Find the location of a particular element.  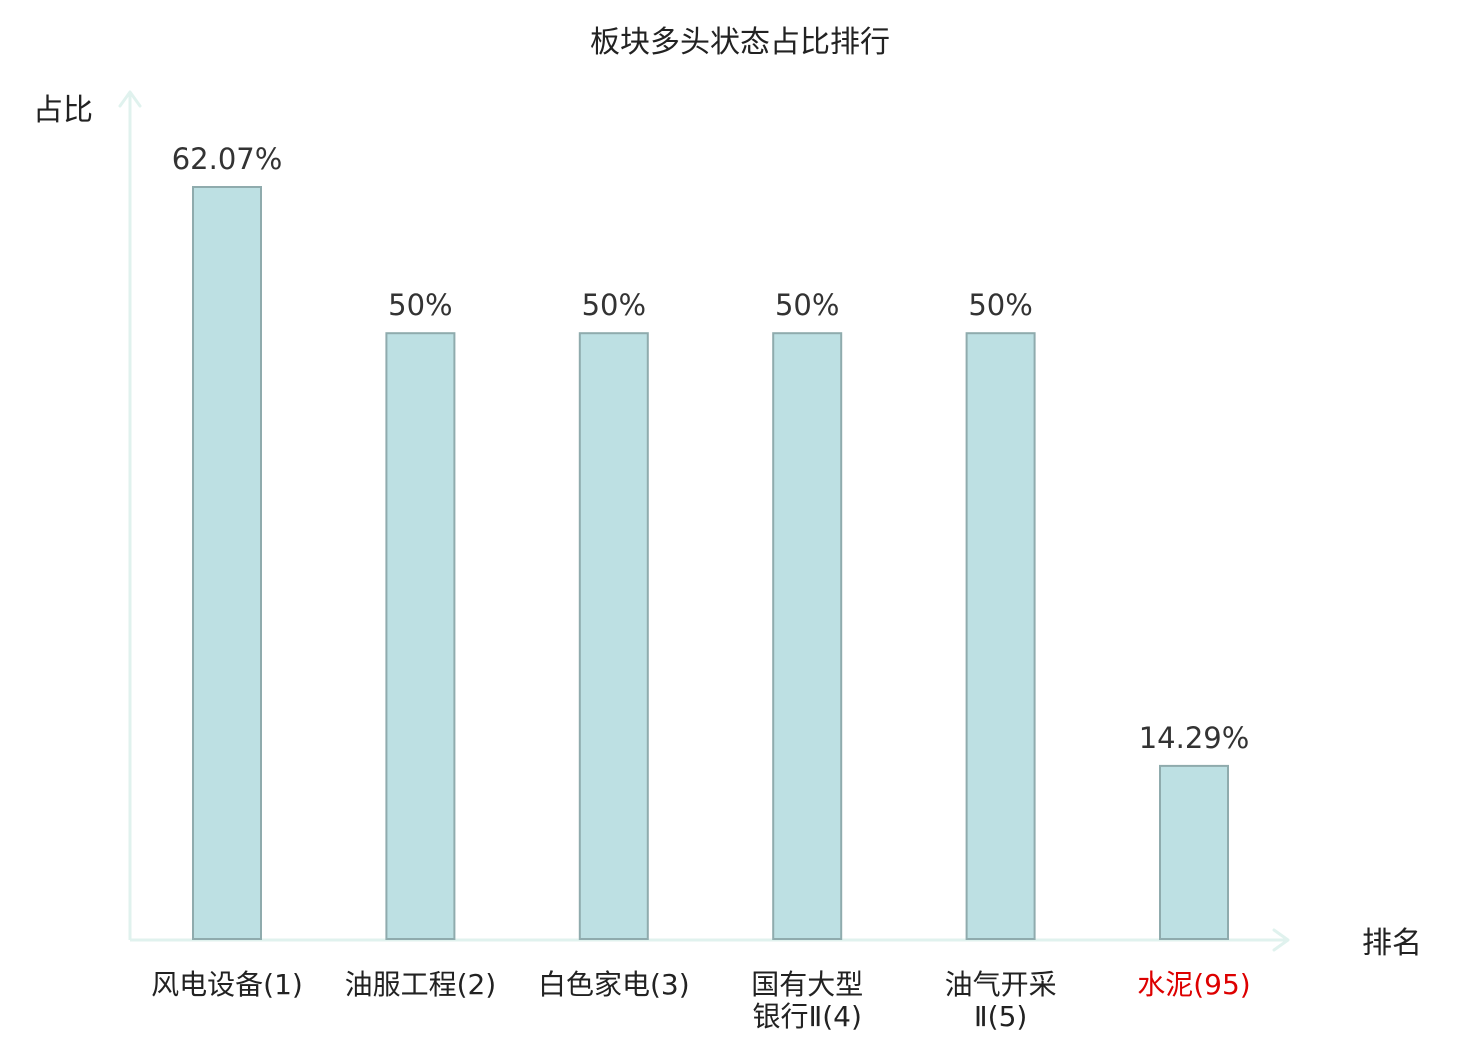

x-tick-label: 风电设备(1) is located at coordinates (227, 984).